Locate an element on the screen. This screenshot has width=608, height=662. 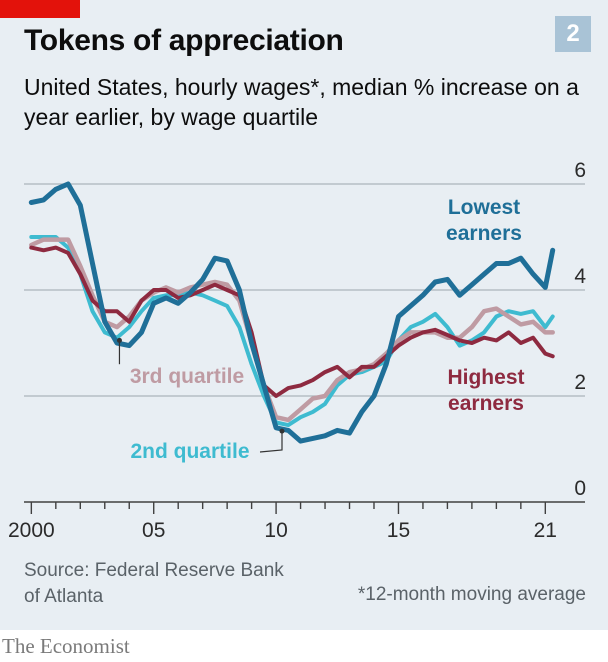
leader-dot-3rd-quartile is located at coordinates (119, 340).